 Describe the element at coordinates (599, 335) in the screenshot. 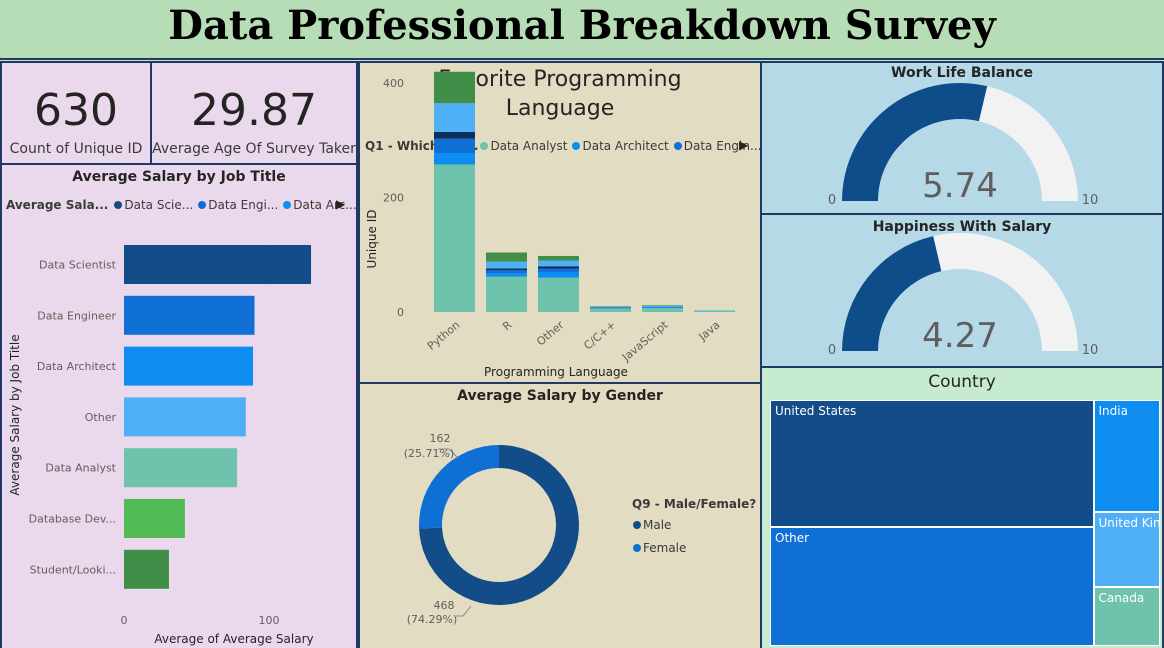

I see `category-label: C/C++` at that location.